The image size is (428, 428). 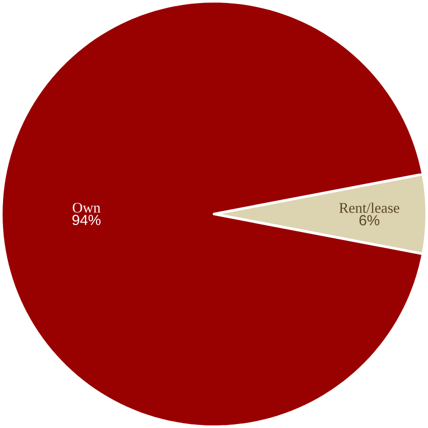 What do you see at coordinates (86, 207) in the screenshot?
I see `slice-label: Own` at bounding box center [86, 207].